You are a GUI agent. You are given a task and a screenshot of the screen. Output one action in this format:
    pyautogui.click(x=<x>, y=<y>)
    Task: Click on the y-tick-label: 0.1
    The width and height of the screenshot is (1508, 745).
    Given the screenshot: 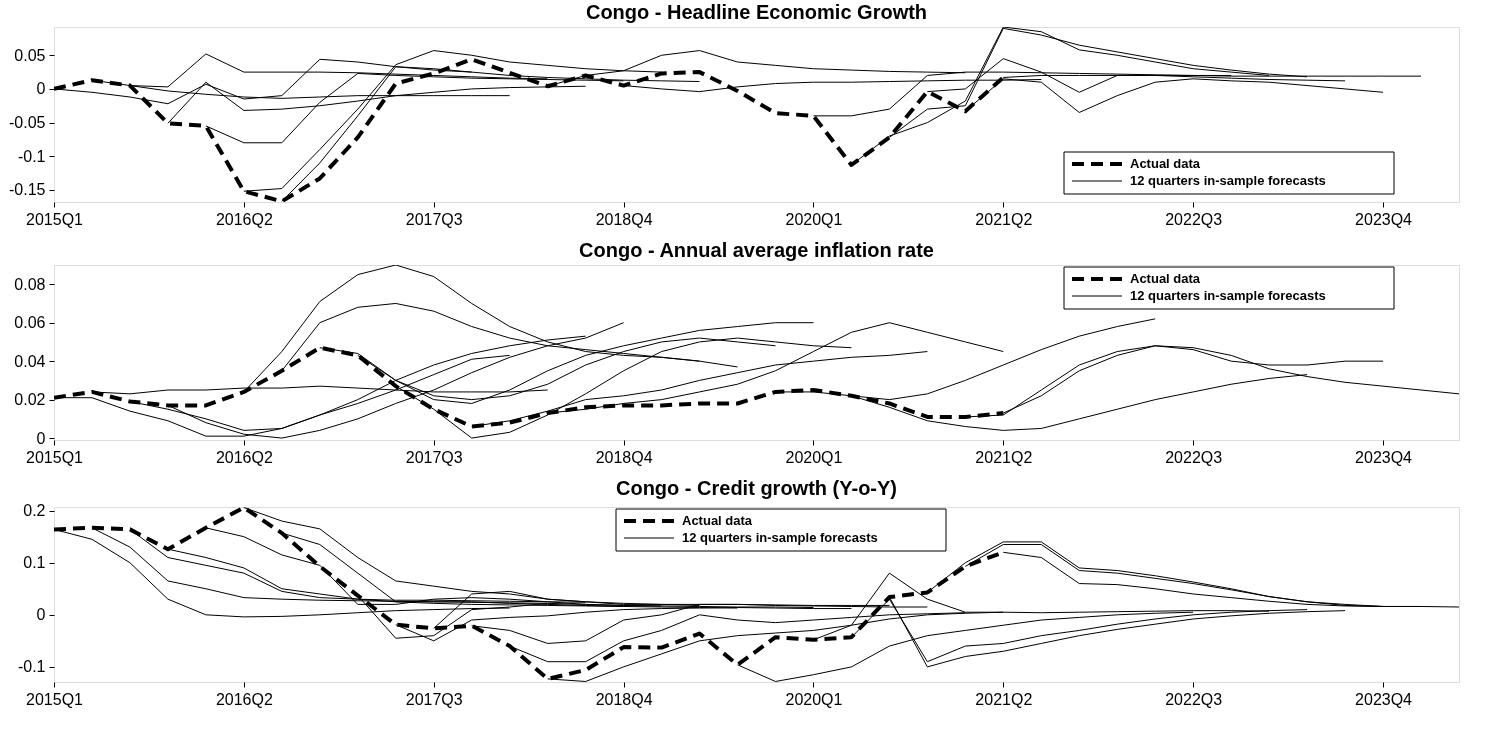 What is the action you would take?
    pyautogui.click(x=34, y=563)
    